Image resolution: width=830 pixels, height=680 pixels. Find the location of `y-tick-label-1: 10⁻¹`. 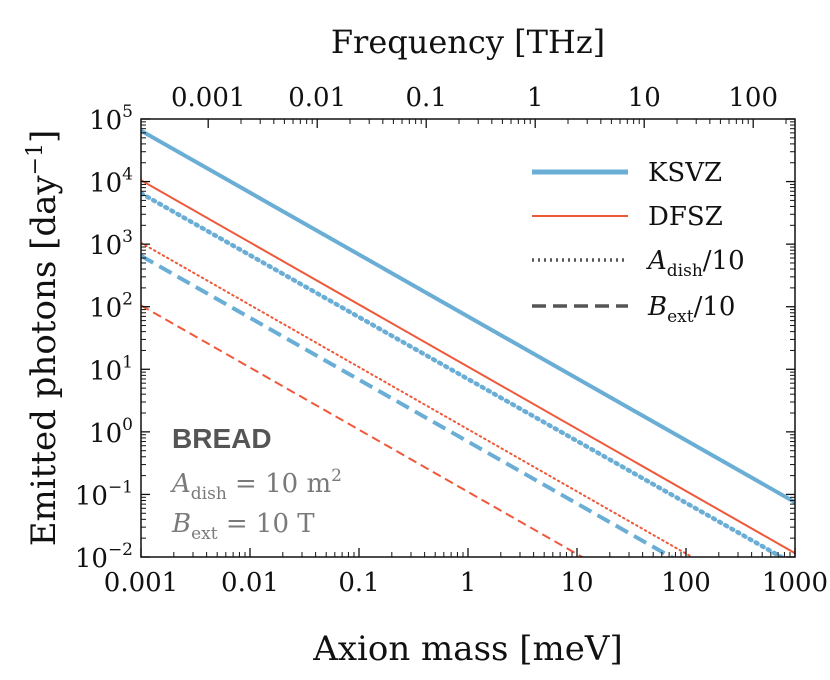

y-tick-label-1: 10⁻¹ is located at coordinates (104, 494).